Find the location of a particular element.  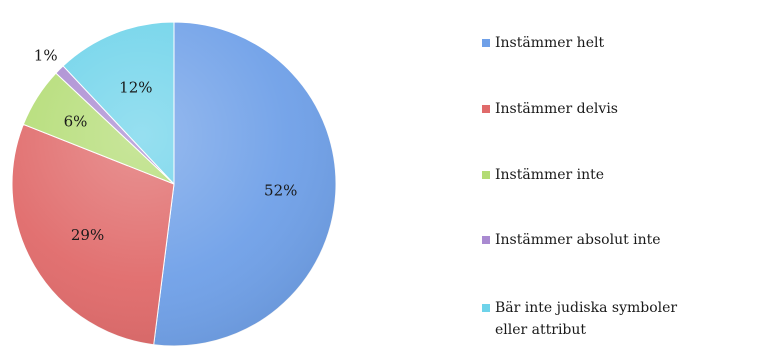

legend-item-inst-mmer-absolut-inte: Instämmer absolut inte is located at coordinates (571, 240).